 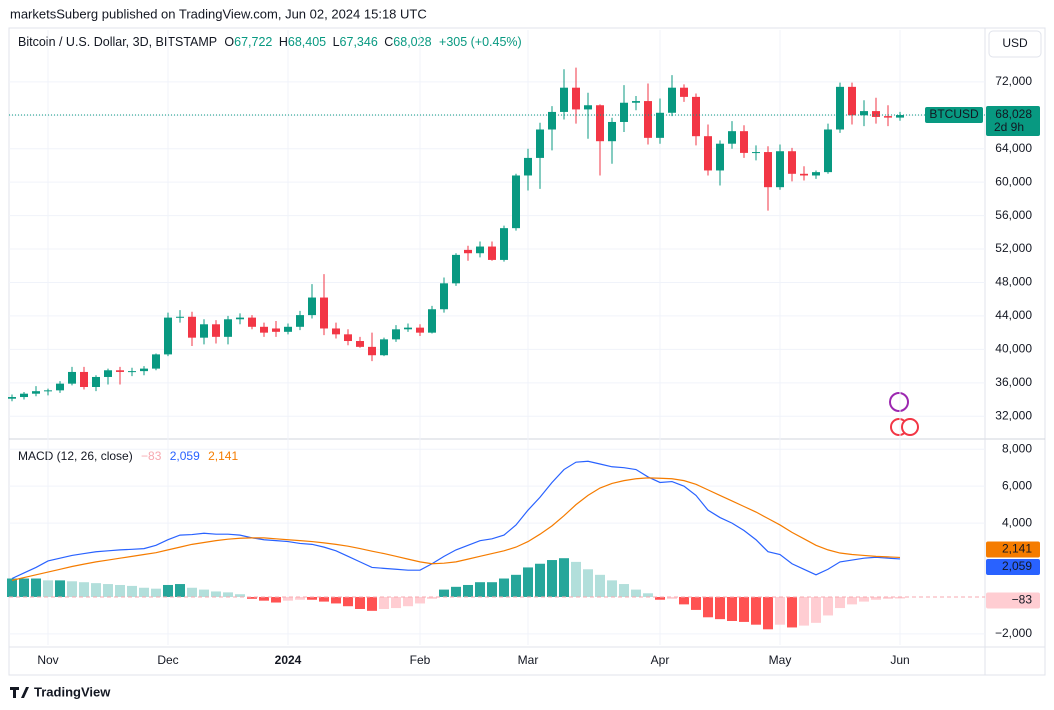 What do you see at coordinates (1013, 415) in the screenshot?
I see `y-tick-label: 32,000` at bounding box center [1013, 415].